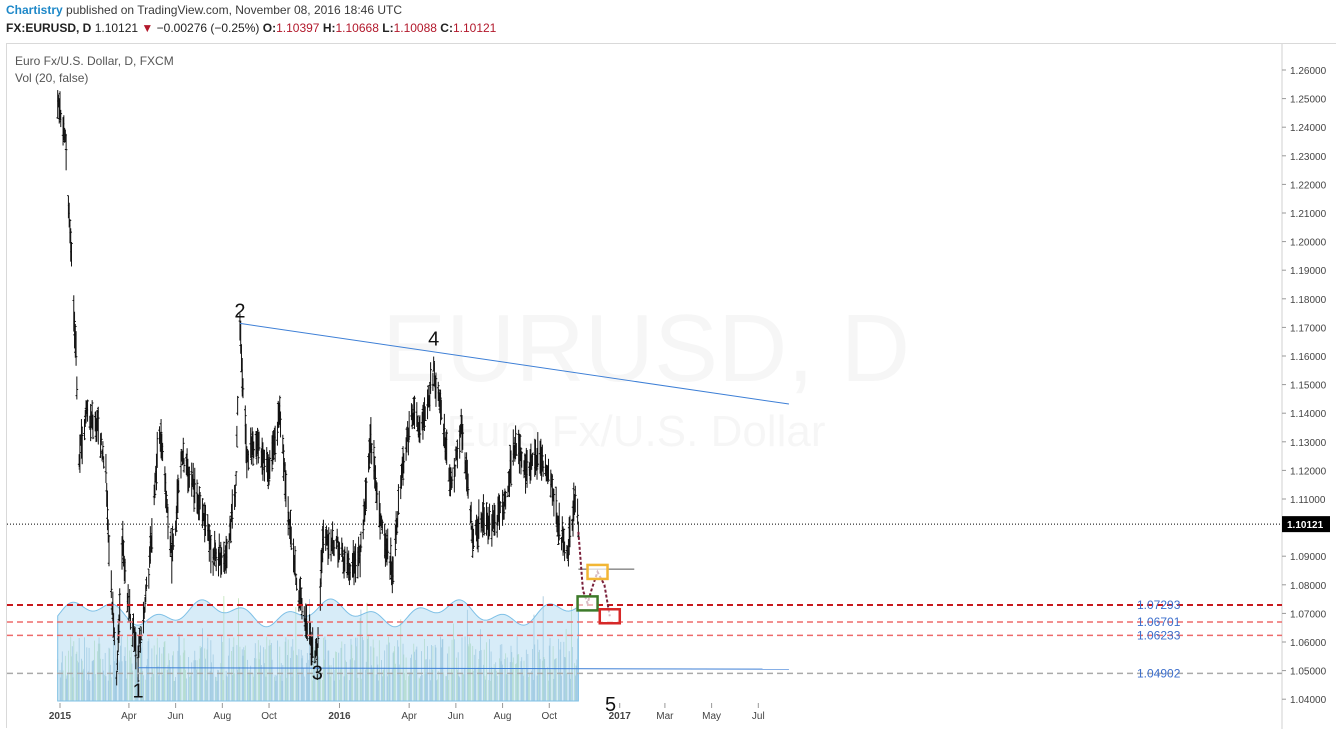 This screenshot has height=729, width=1341. I want to click on low-value: 1.10088, so click(415, 28).